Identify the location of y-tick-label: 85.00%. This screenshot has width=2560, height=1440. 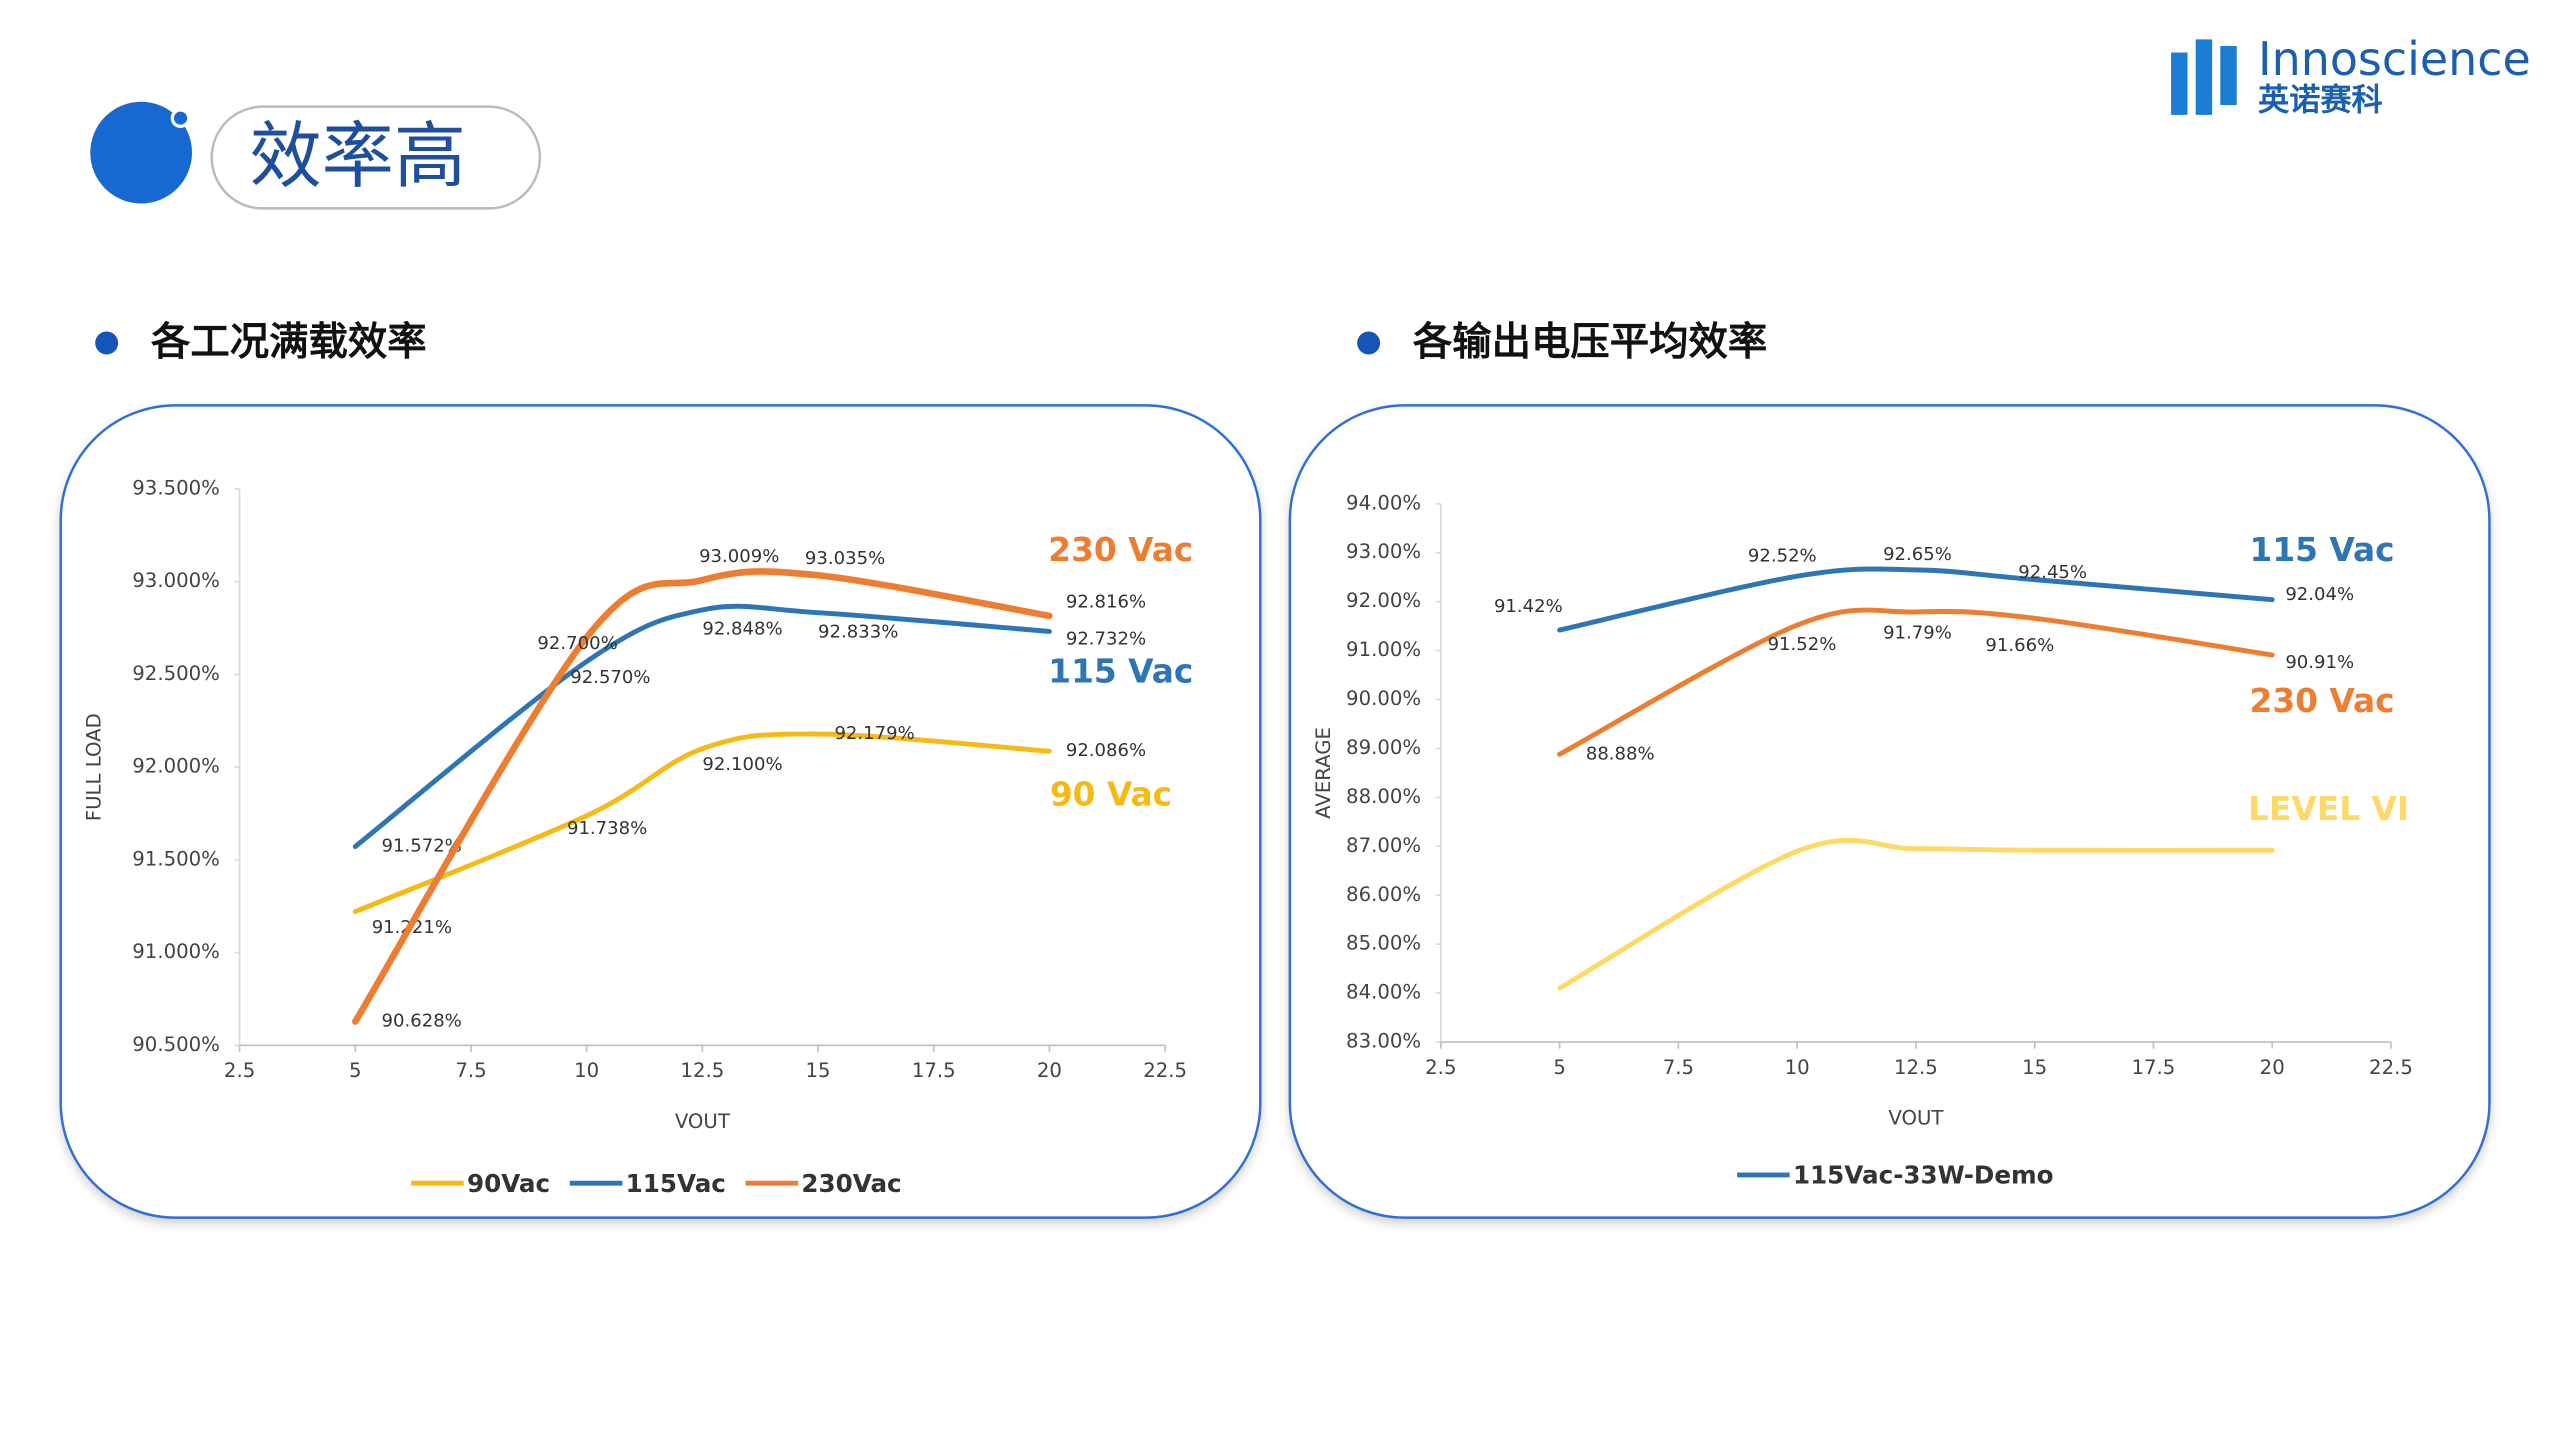
(1383, 943).